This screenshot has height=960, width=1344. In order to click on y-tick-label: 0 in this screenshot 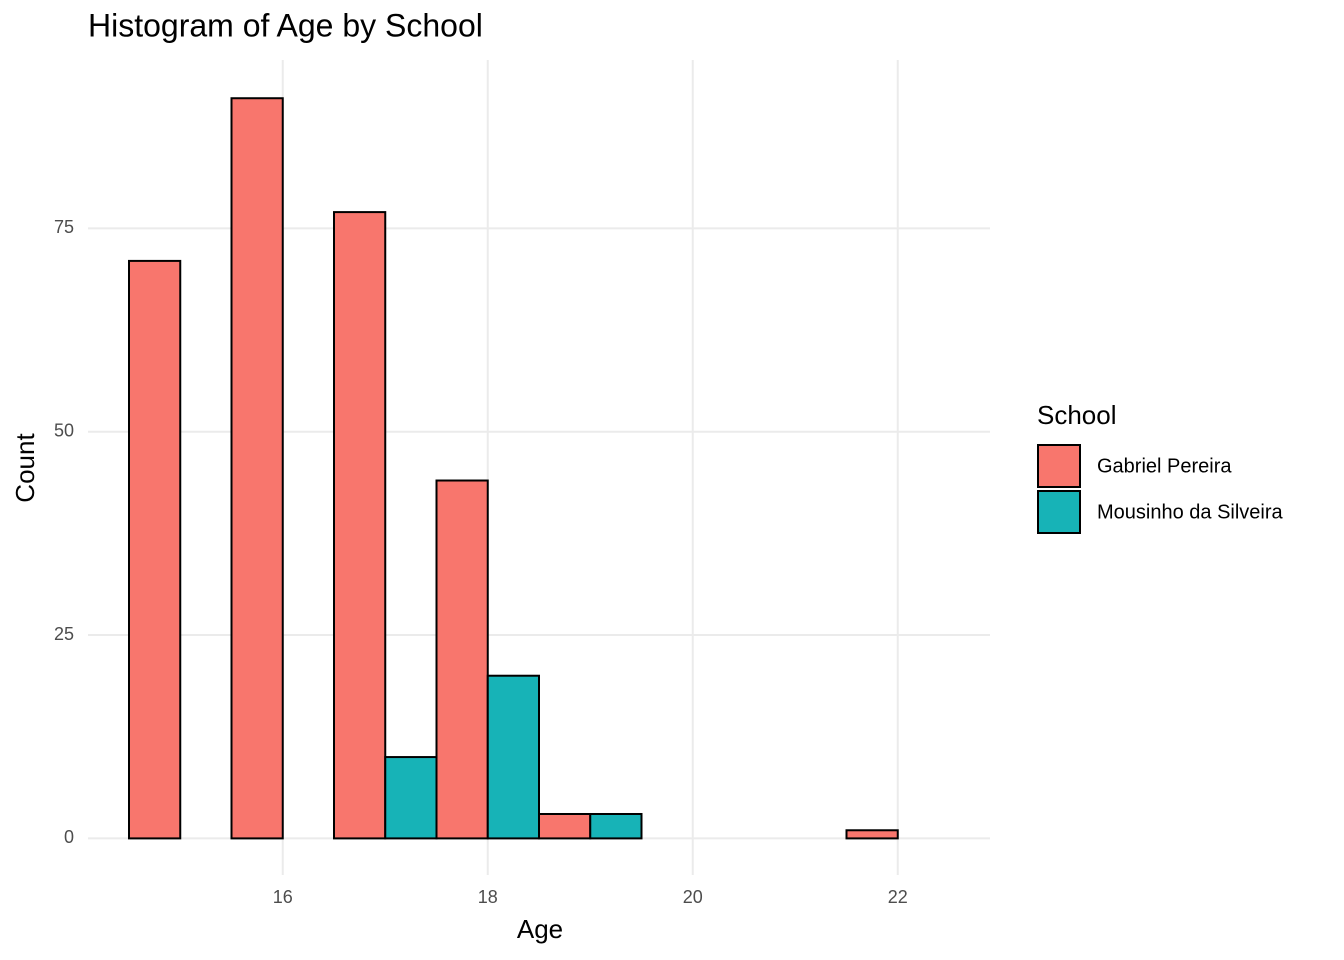, I will do `click(69, 837)`.